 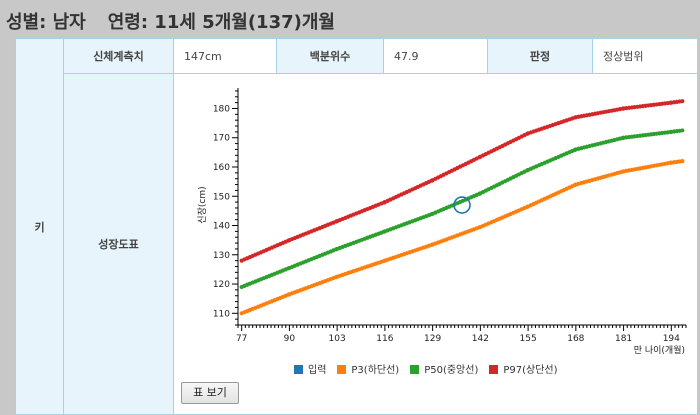 What do you see at coordinates (623, 339) in the screenshot?
I see `x-tick-label: 181` at bounding box center [623, 339].